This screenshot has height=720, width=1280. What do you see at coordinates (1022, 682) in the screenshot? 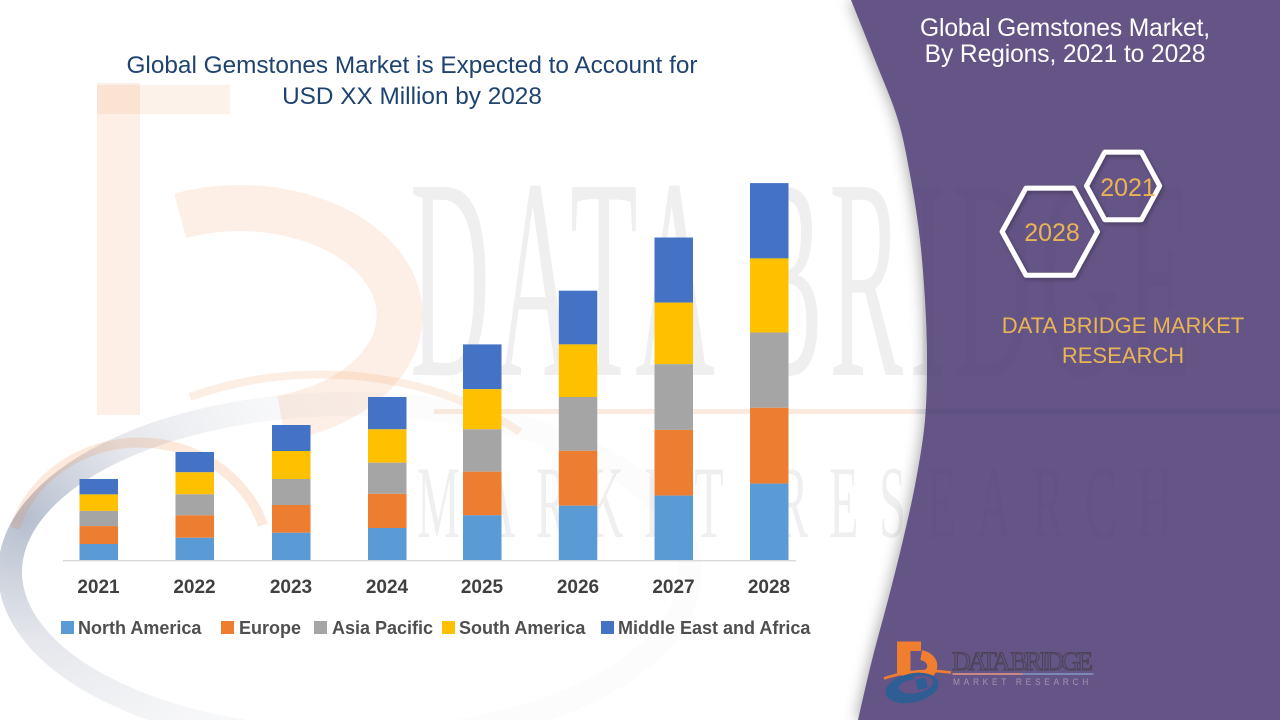
I see `svg-text: MARKET RESEARCH` at bounding box center [1022, 682].